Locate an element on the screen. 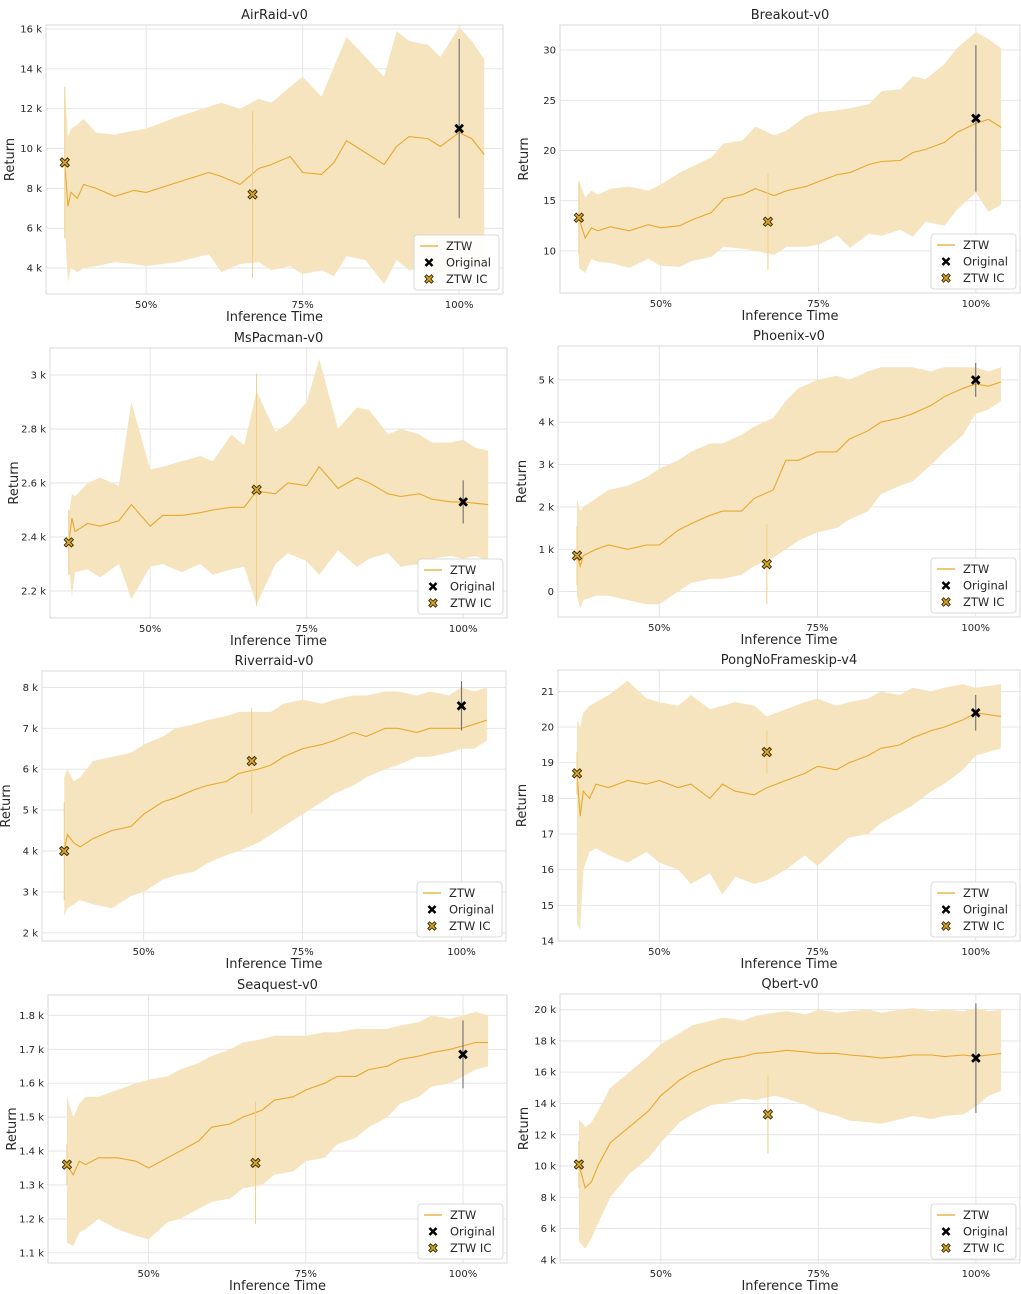  chart-title: Breakout-v0 is located at coordinates (790, 15).